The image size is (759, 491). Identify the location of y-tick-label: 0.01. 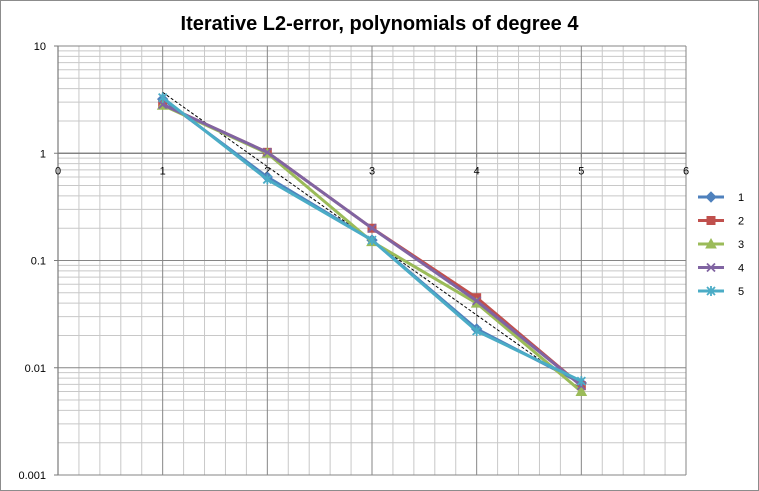
(35, 369).